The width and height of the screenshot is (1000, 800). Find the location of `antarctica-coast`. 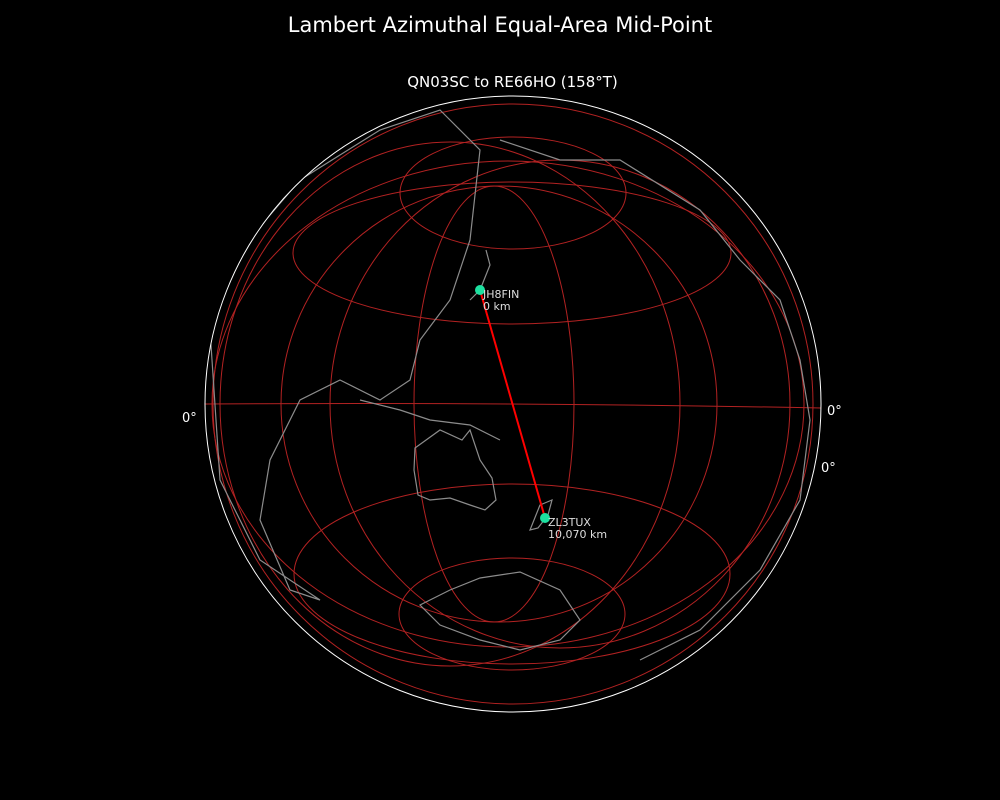

antarctica-coast is located at coordinates (499, 611).